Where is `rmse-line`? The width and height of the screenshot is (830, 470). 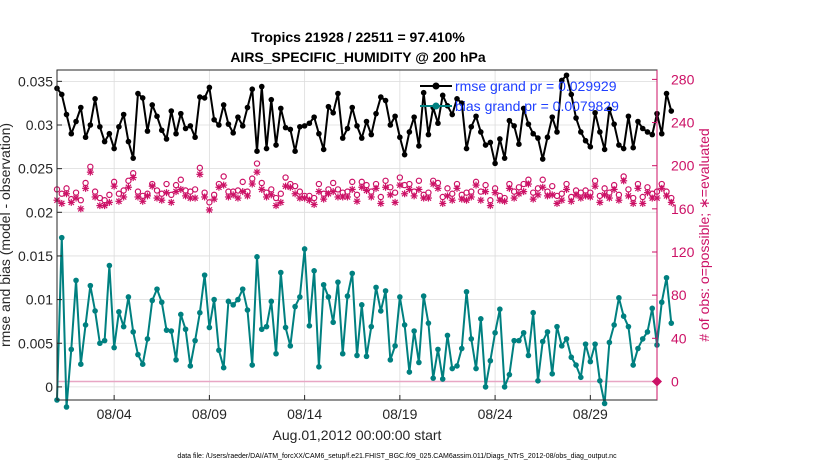
rmse-line is located at coordinates (364, 119).